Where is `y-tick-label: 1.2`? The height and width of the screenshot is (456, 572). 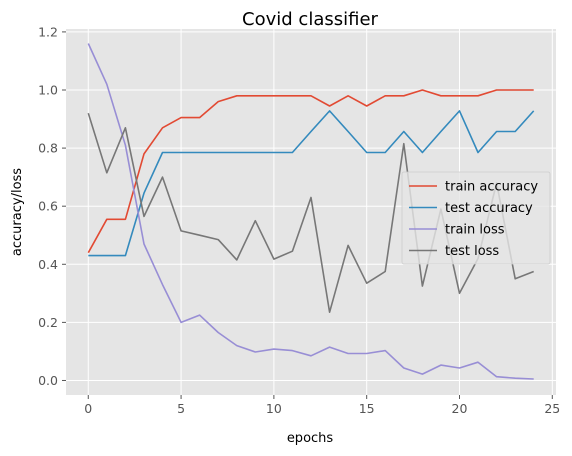
y-tick-label: 1.2 is located at coordinates (48, 31).